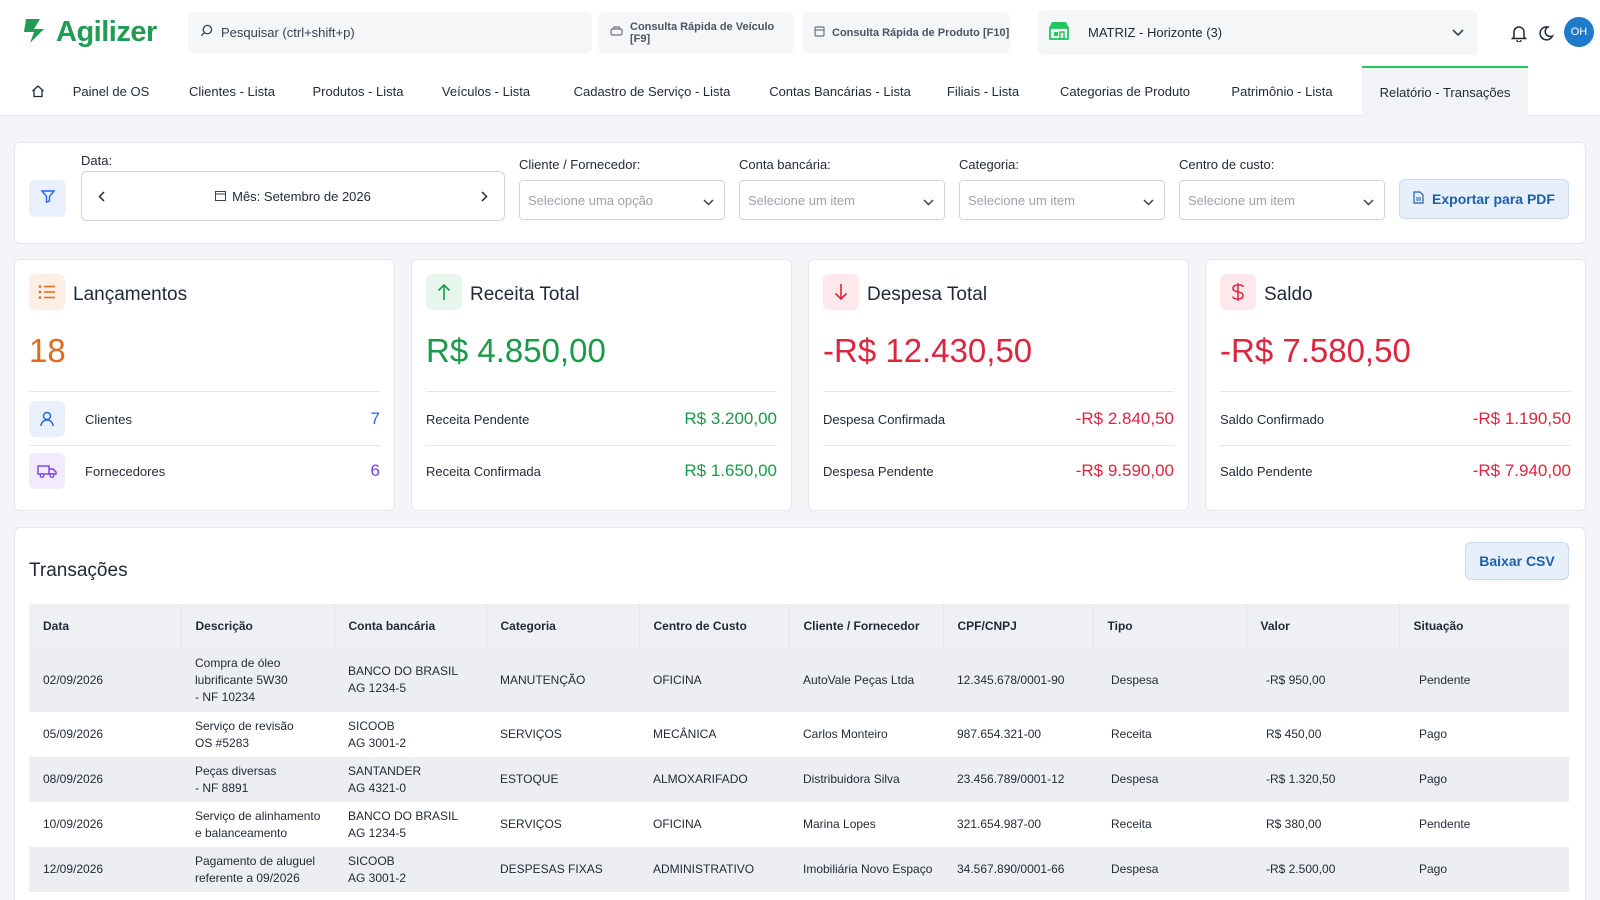 Image resolution: width=1600 pixels, height=900 pixels. I want to click on filter-toggle-button, so click(47, 198).